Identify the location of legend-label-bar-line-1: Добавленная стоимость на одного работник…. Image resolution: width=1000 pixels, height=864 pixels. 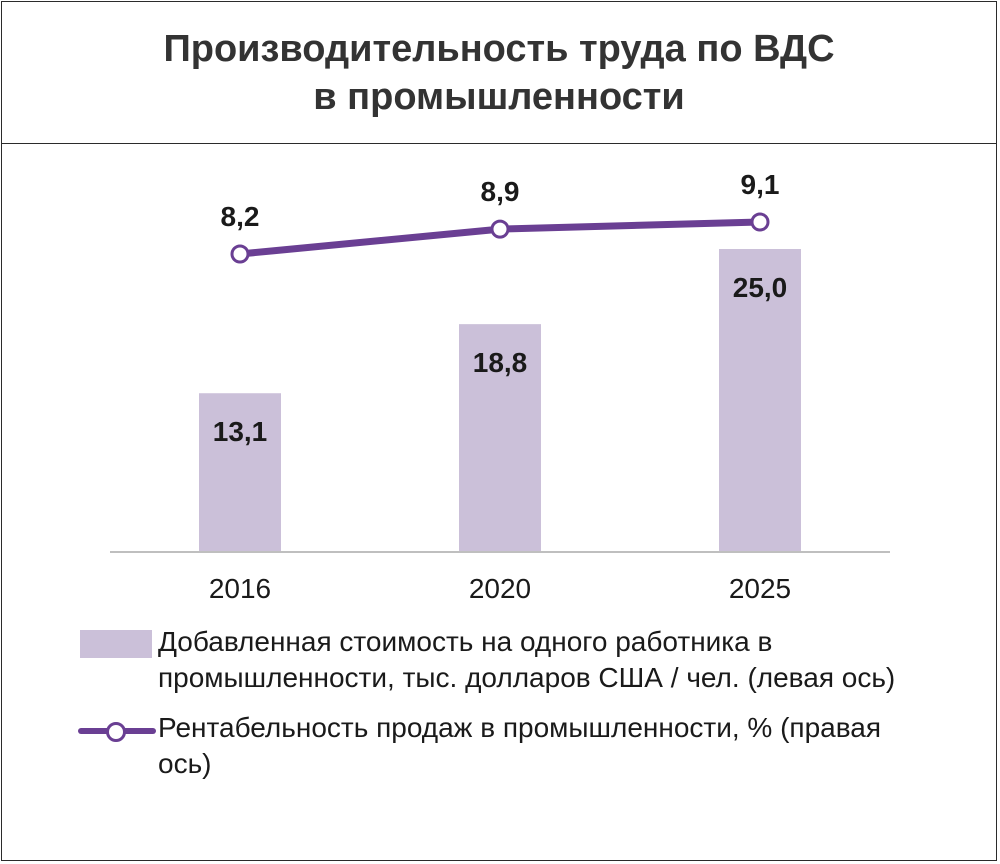
(465, 641).